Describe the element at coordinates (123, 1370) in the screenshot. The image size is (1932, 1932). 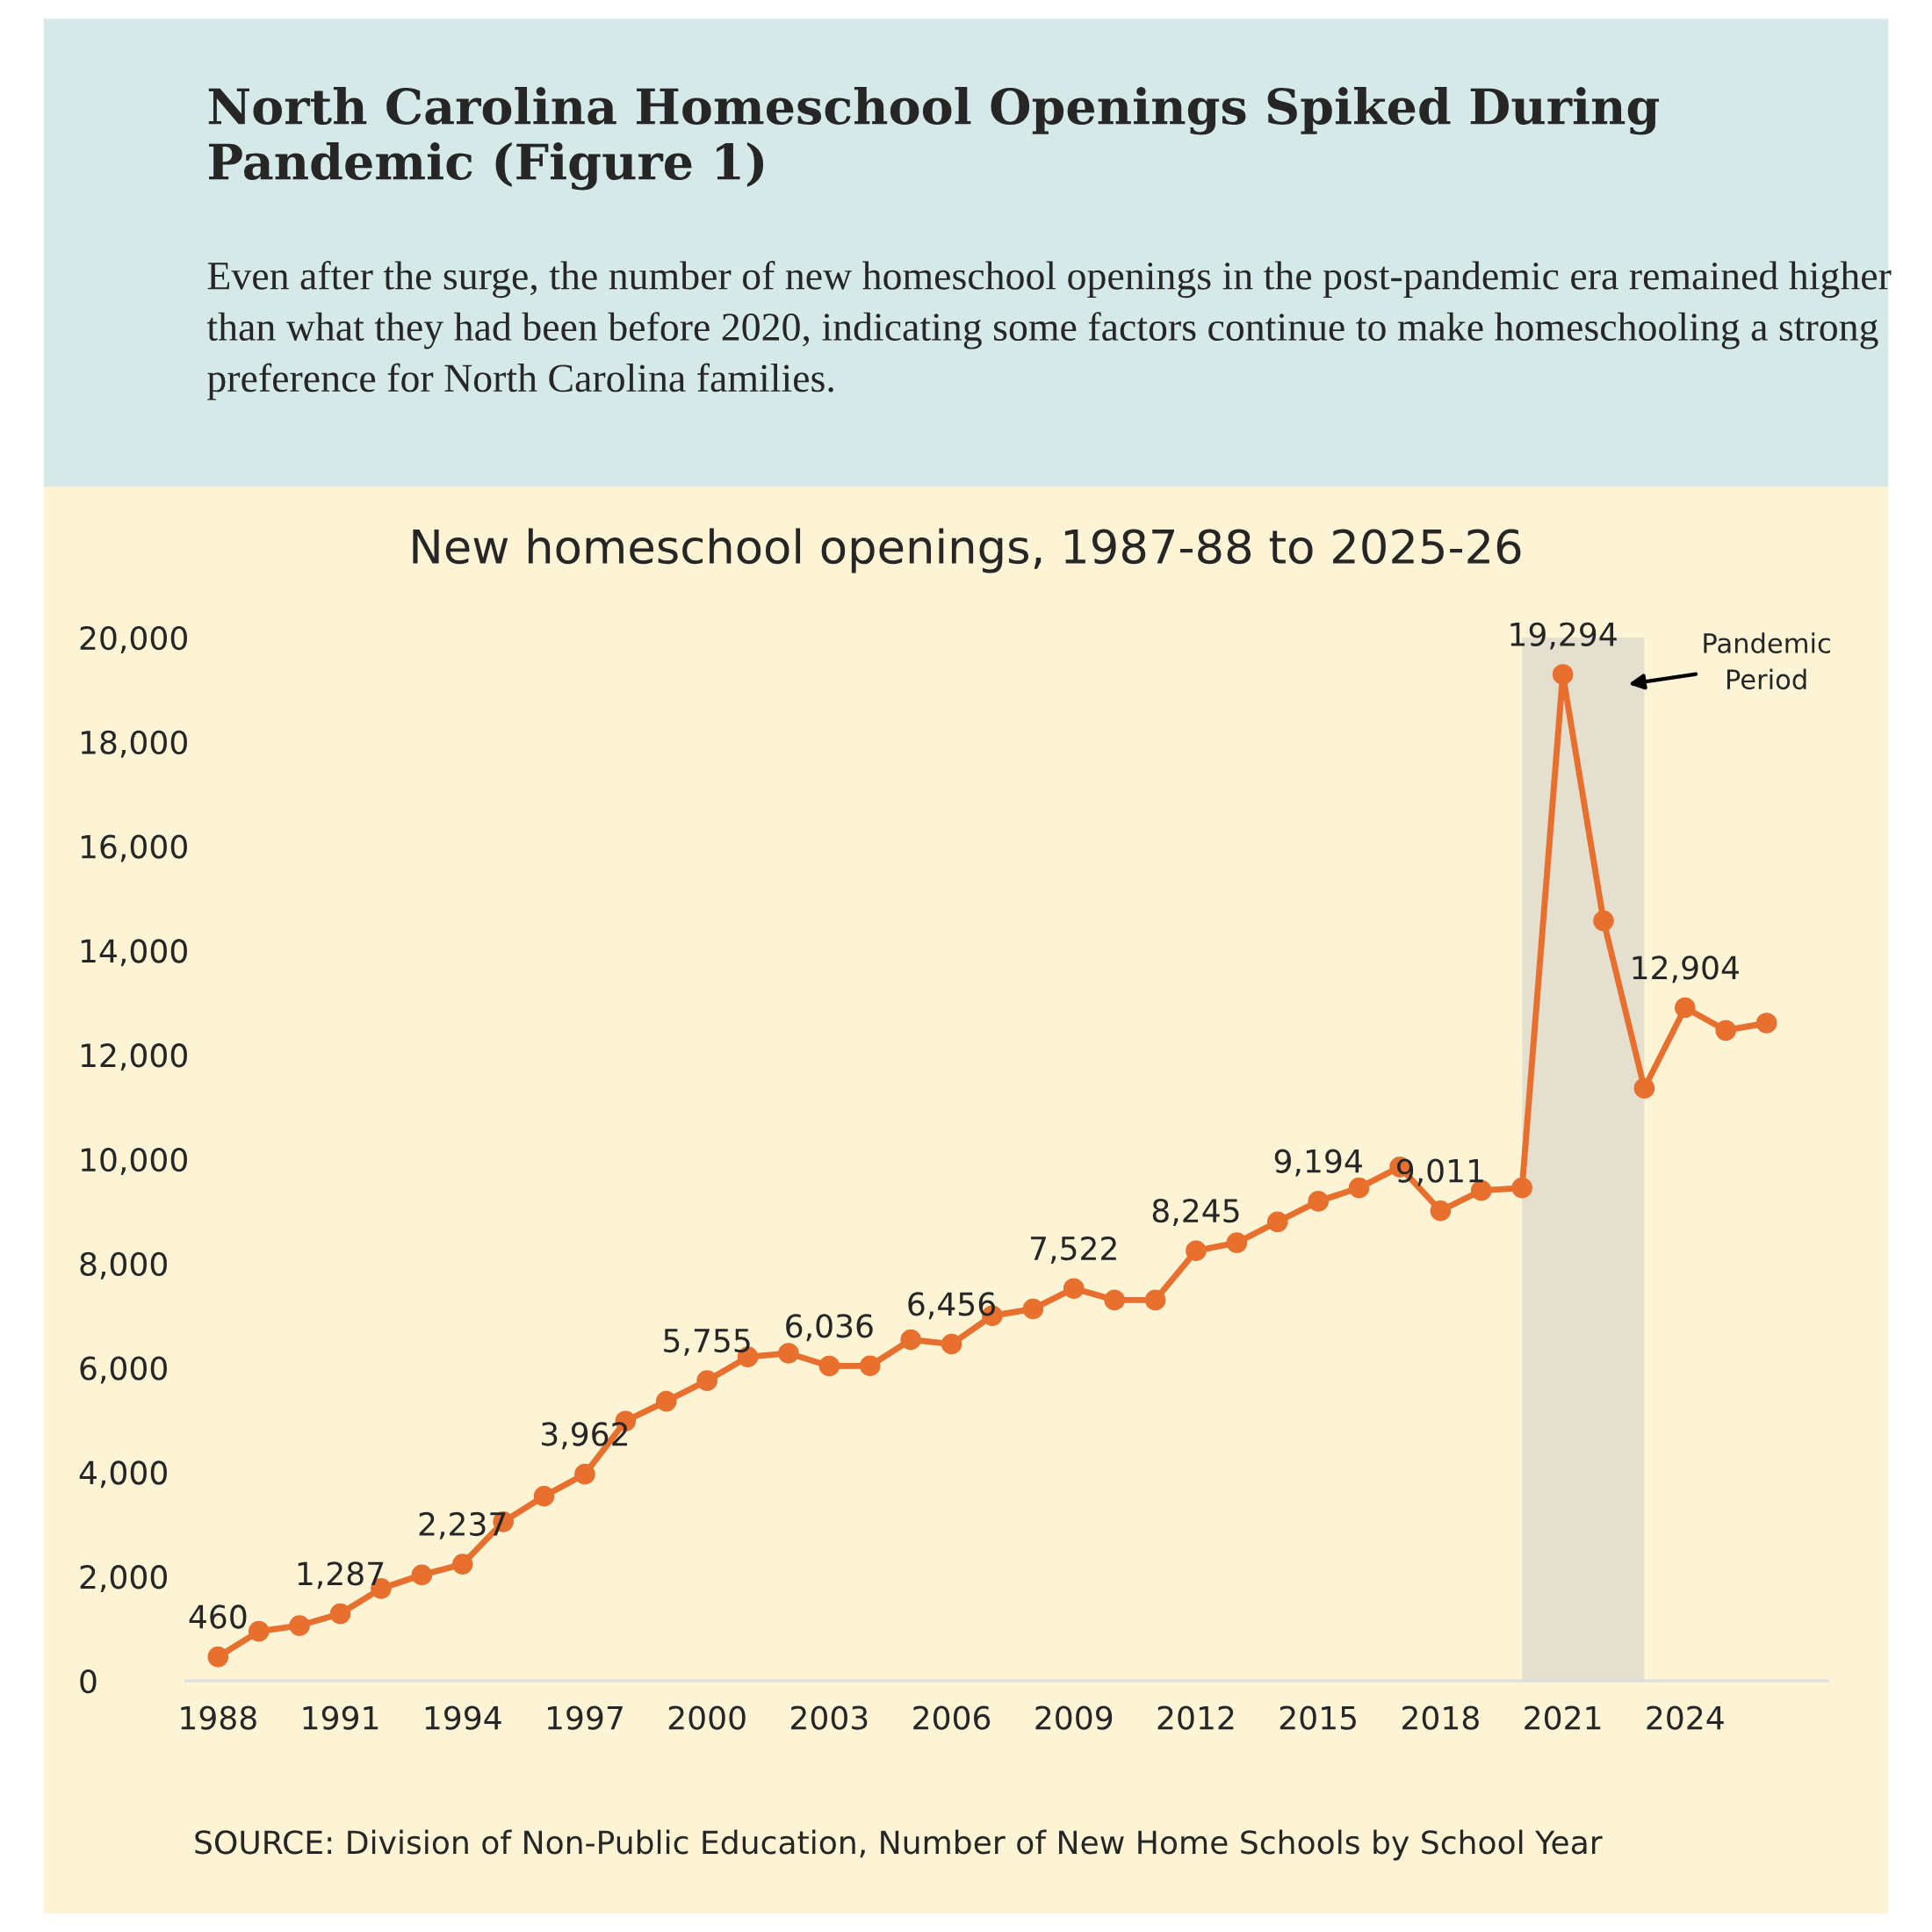
I see `y-tick-label: 6,000` at that location.